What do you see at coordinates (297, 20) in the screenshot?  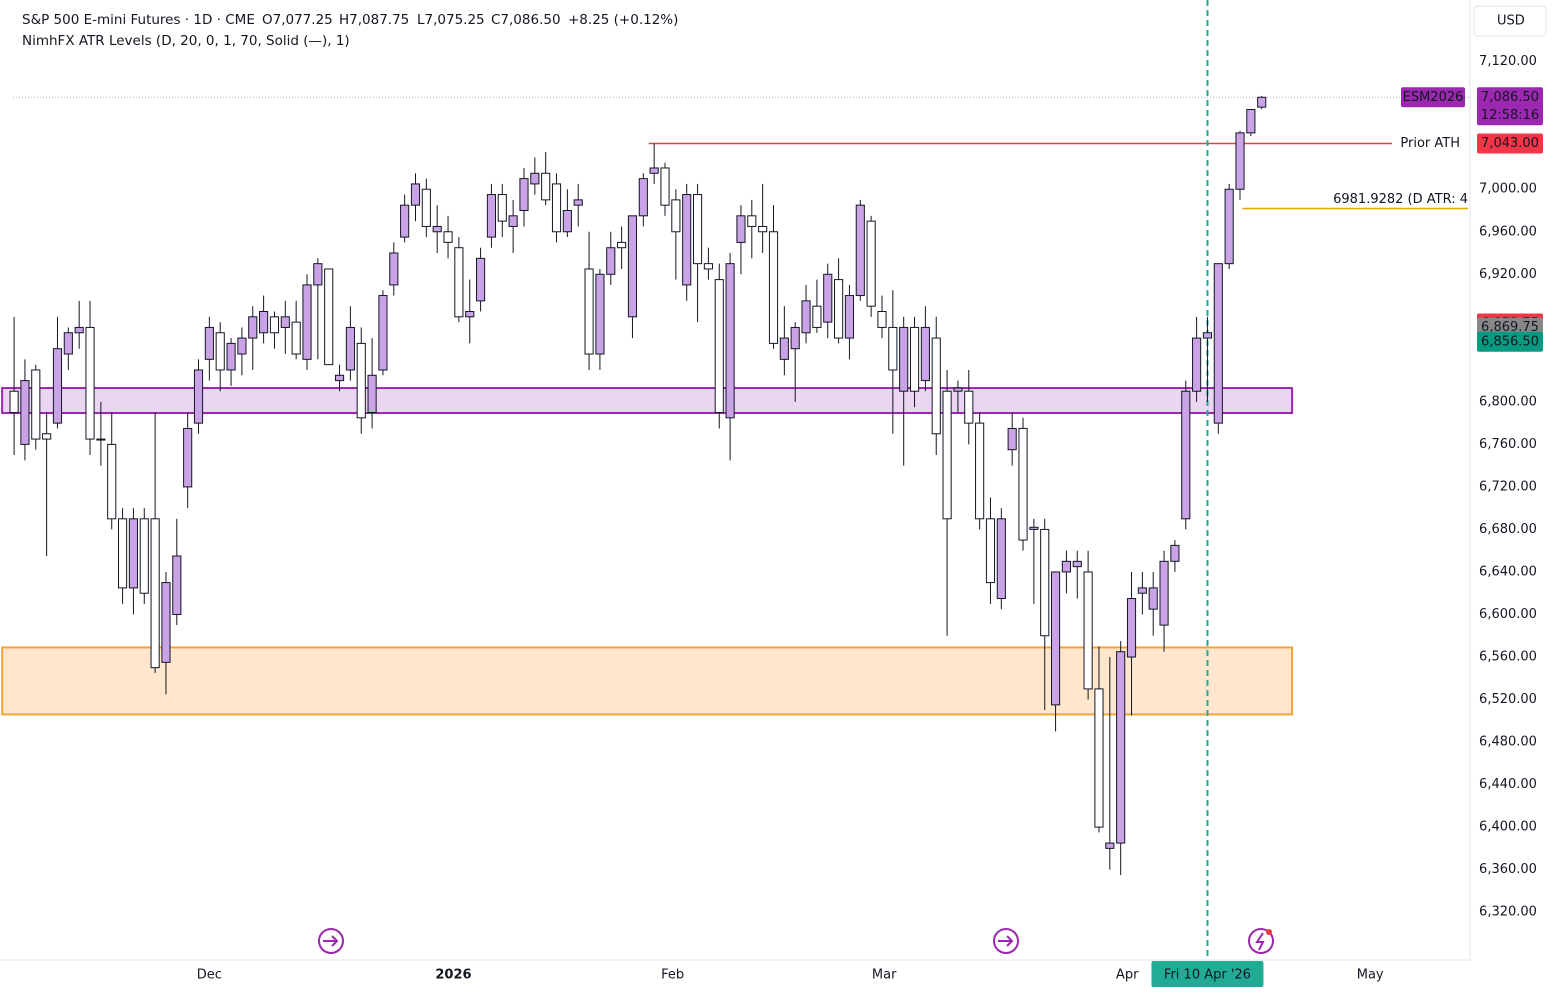 I see `ohlc-open: O7,077.25` at bounding box center [297, 20].